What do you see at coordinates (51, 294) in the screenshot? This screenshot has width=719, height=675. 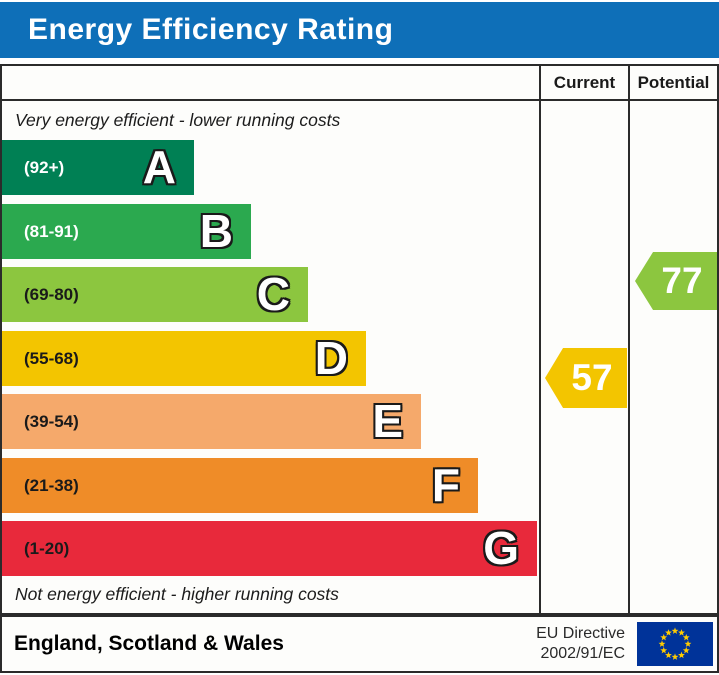 I see `band-range-label: (69-80)` at bounding box center [51, 294].